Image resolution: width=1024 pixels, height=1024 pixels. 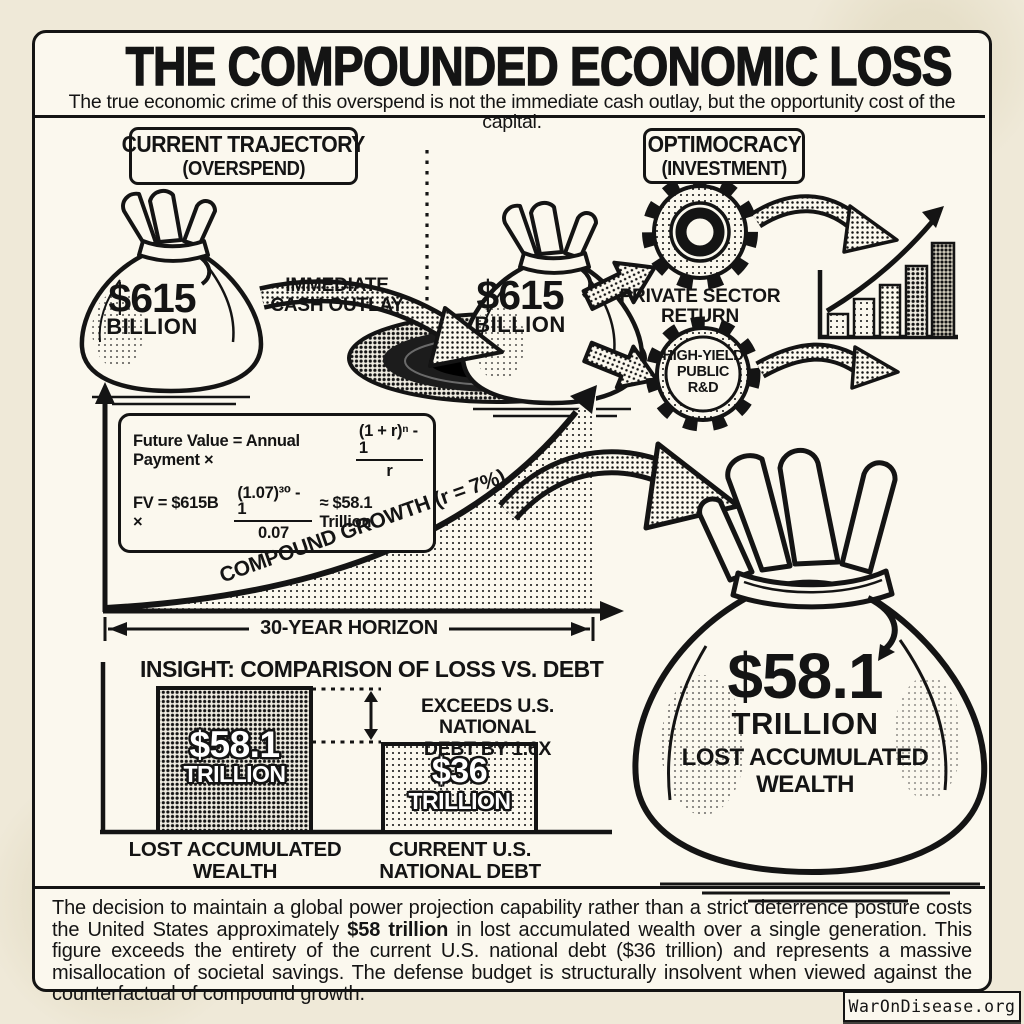 I want to click on gear1-label: PRIVATE SECTOR RETURN, so click(x=700, y=307).